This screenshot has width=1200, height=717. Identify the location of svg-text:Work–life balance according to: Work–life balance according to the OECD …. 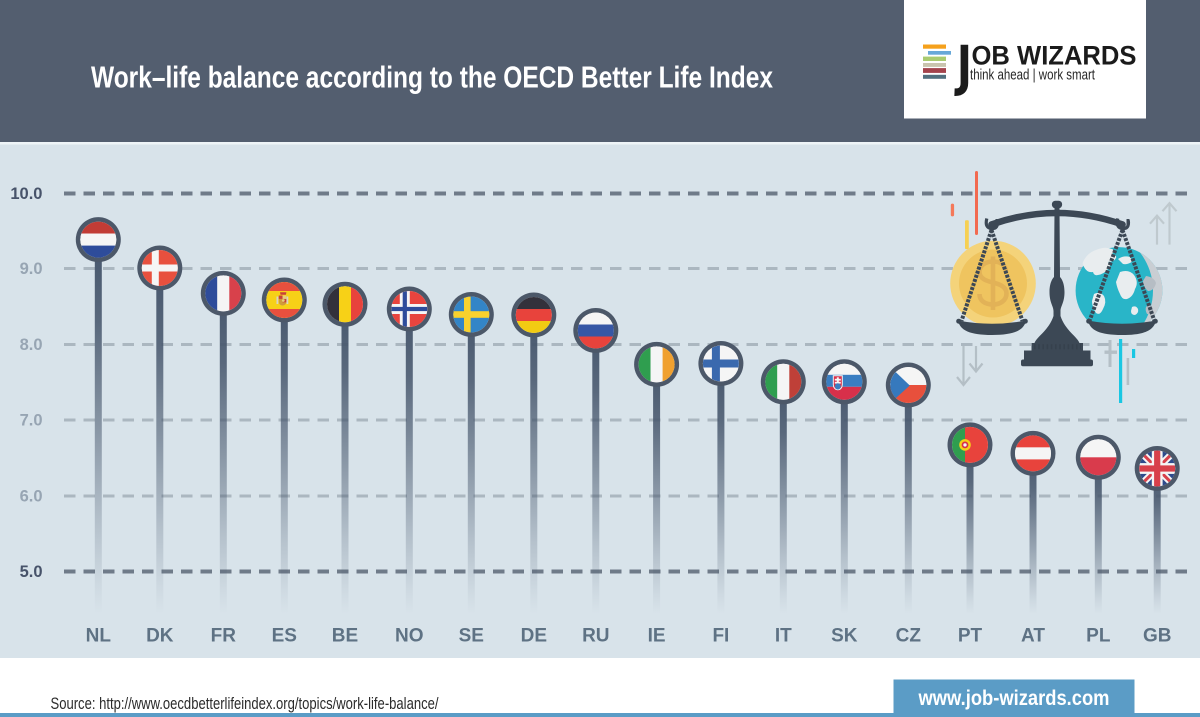
(432, 77).